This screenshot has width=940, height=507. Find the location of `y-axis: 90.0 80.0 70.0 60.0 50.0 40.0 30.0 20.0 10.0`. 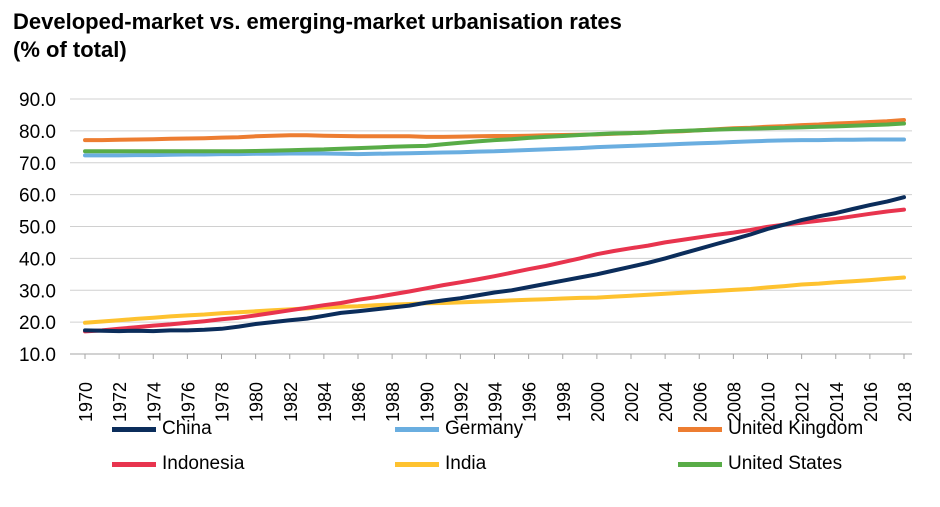

y-axis: 90.0 80.0 70.0 60.0 50.0 40.0 30.0 20.0 10.0 is located at coordinates (37, 228).